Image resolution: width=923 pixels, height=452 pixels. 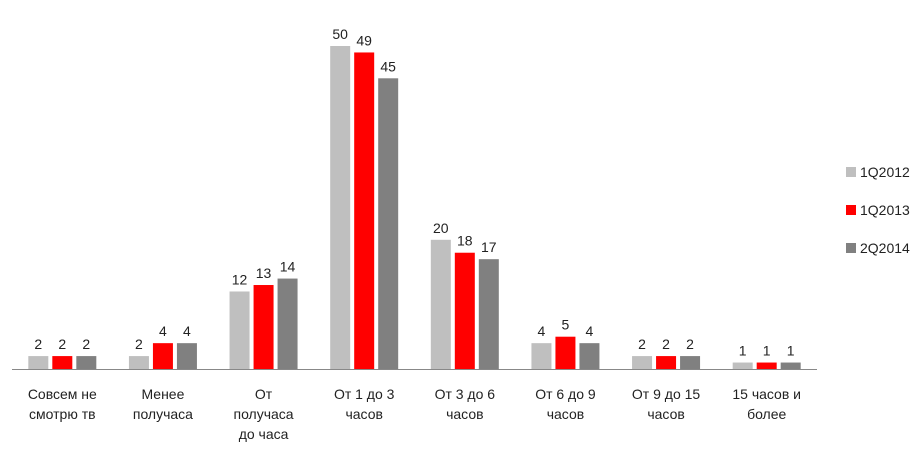 What do you see at coordinates (885, 248) in the screenshot?
I see `legend-label: 2Q2014` at bounding box center [885, 248].